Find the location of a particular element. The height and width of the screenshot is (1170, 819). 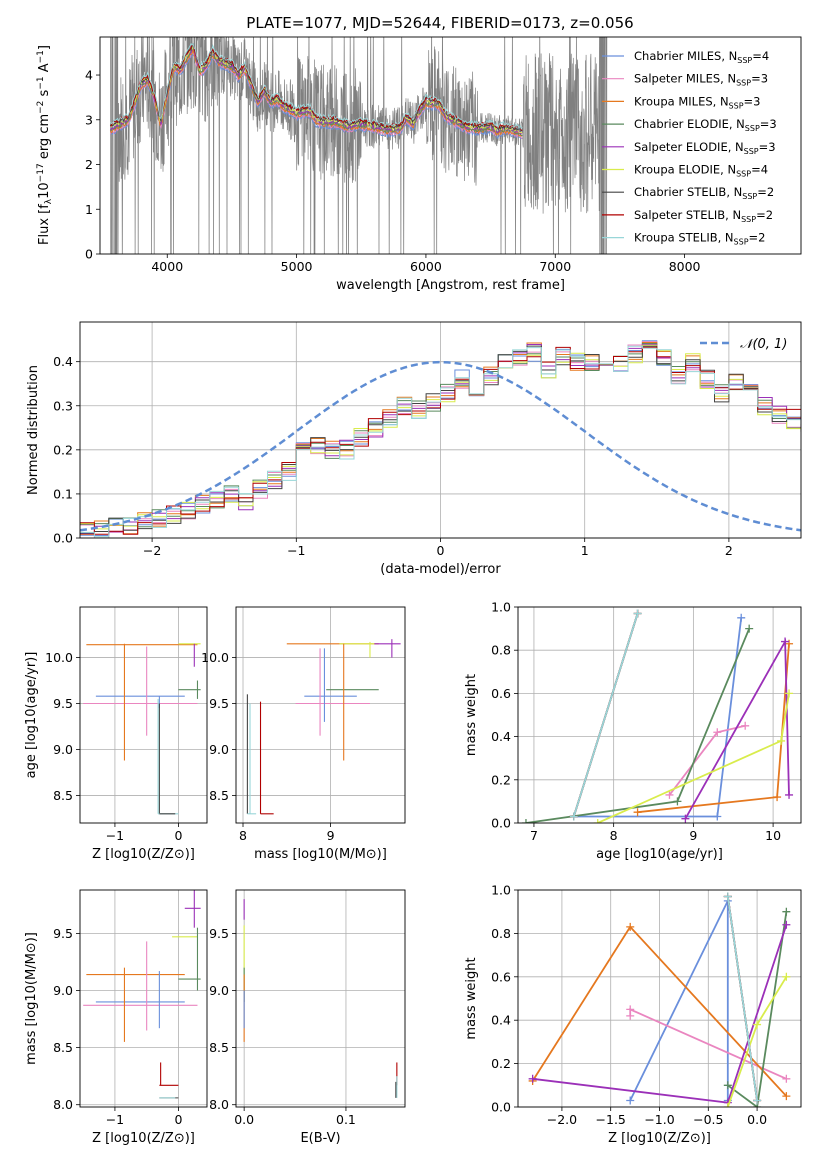

y-axis-label: Flux [fλ10−17 erg cm−2 s−1 A−1] is located at coordinates (45, 145).